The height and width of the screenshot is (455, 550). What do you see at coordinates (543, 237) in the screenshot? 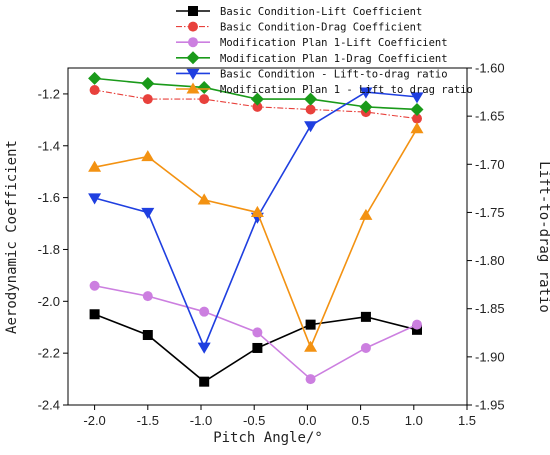
I see `y-axis-right-title: Lift-to-drag ratio` at bounding box center [543, 237].